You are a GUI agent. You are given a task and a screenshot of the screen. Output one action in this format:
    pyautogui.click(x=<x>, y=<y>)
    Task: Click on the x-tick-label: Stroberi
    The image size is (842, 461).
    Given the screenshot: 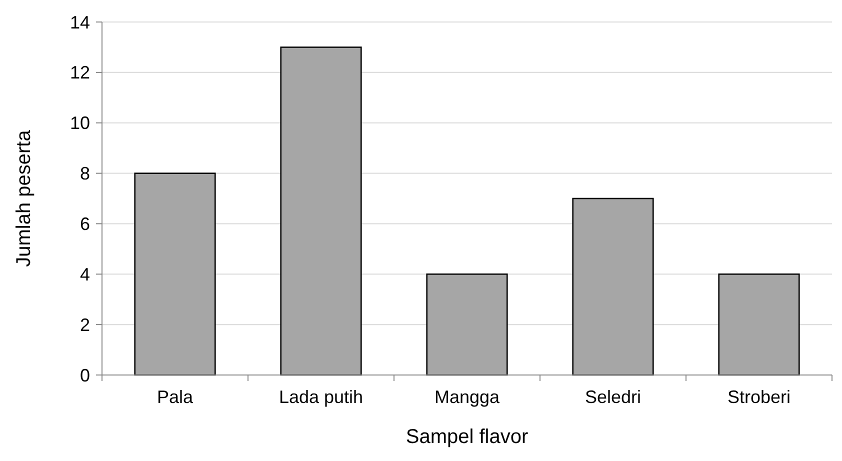 What is the action you would take?
    pyautogui.click(x=759, y=397)
    